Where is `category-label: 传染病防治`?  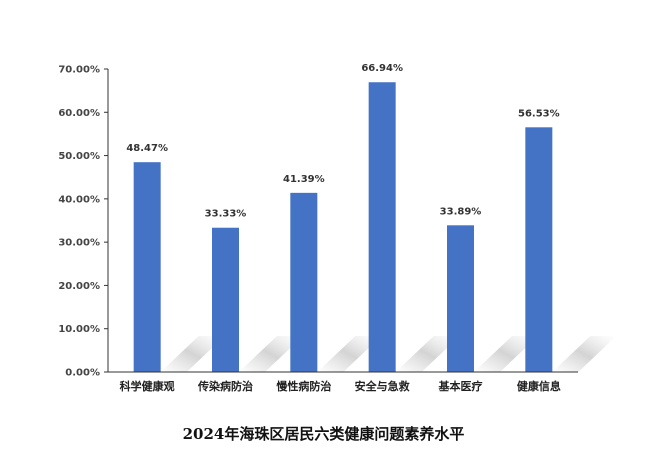
category-label: 传染病防治 is located at coordinates (225, 386).